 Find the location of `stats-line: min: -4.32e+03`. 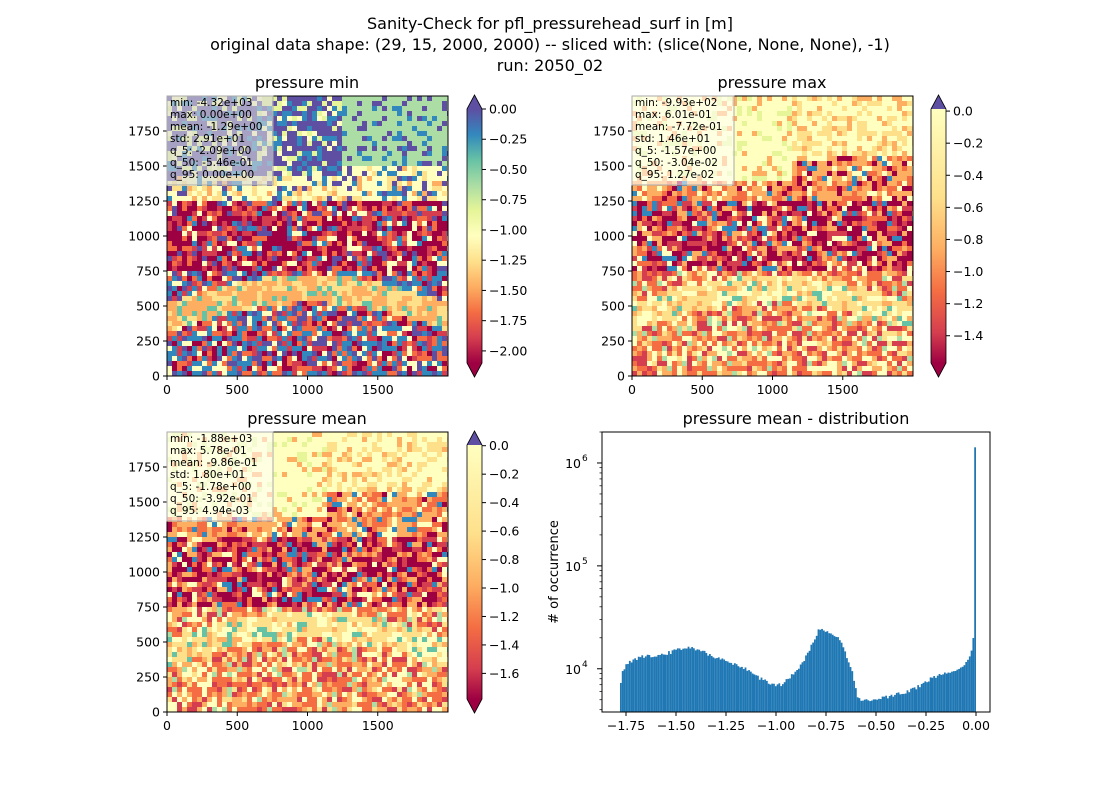

stats-line: min: -4.32e+03 is located at coordinates (211, 103).